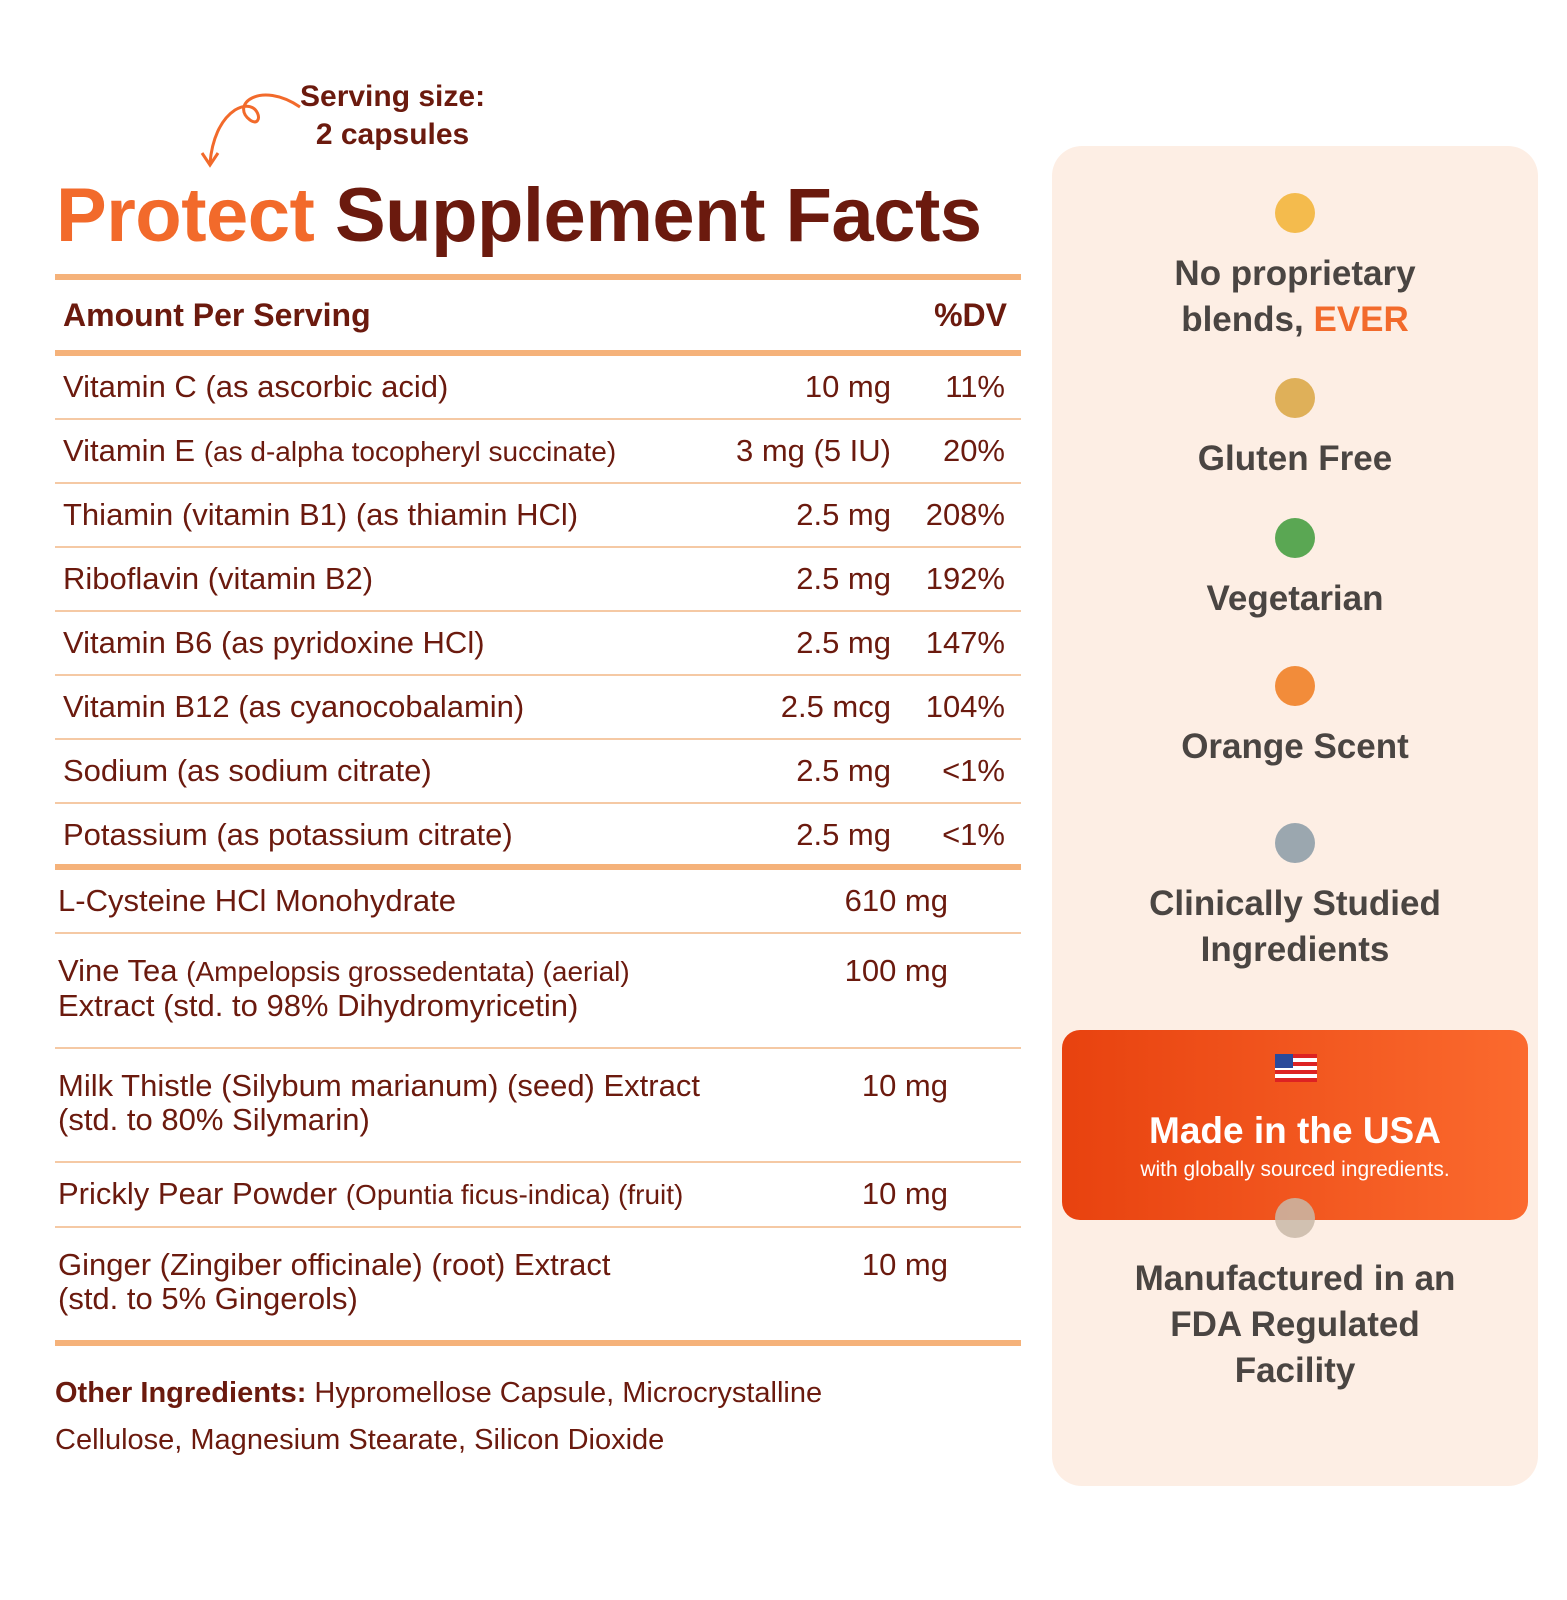  I want to click on nutrient-name: Thiamin (vitamin B1) (as thiamin HCl), so click(377, 515).